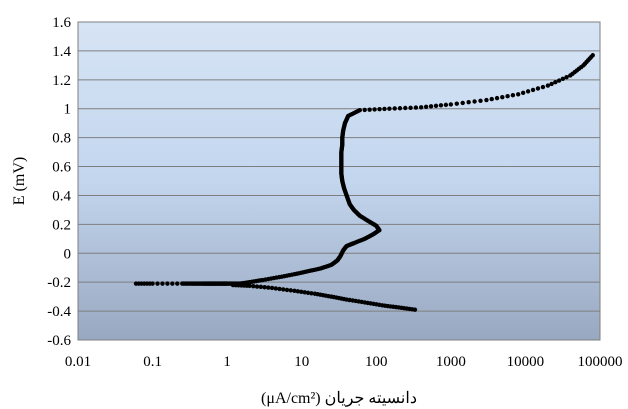 The image size is (628, 409). I want to click on y-axis-title: E (mV), so click(19, 181).